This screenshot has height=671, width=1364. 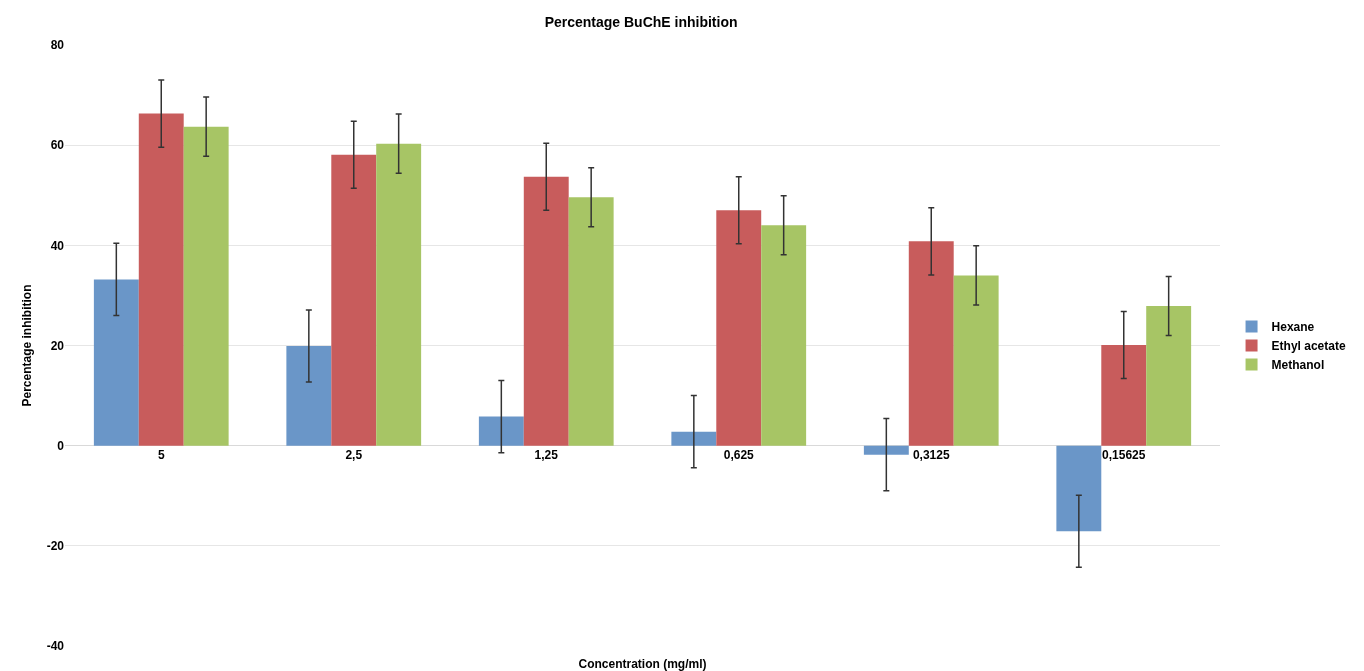 I want to click on legend-label: Ethyl acetate, so click(x=1308, y=346).